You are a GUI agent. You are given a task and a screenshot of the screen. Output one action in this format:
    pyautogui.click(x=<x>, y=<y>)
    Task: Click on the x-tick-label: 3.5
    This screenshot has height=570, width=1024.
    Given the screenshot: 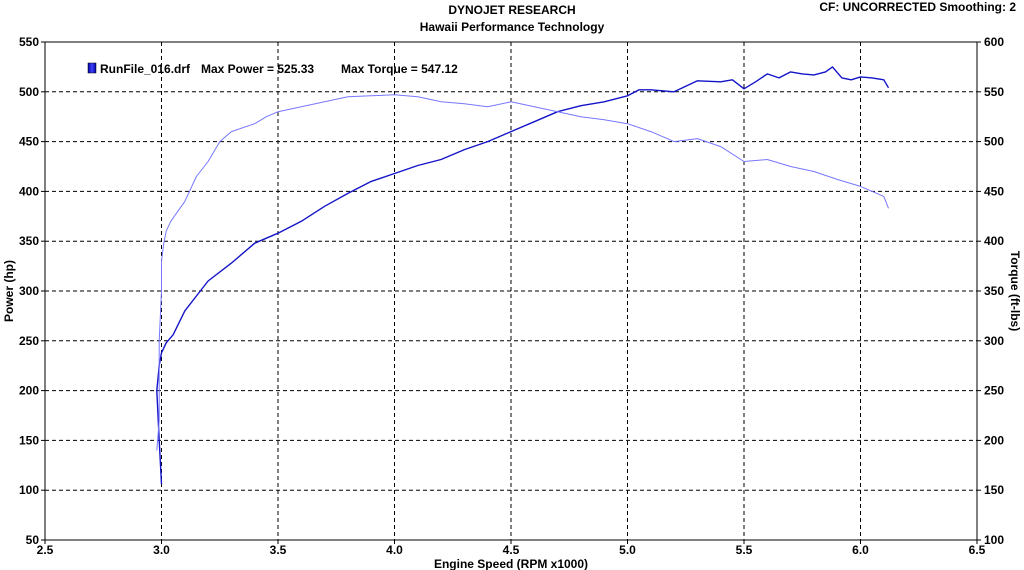 What is the action you would take?
    pyautogui.click(x=278, y=550)
    